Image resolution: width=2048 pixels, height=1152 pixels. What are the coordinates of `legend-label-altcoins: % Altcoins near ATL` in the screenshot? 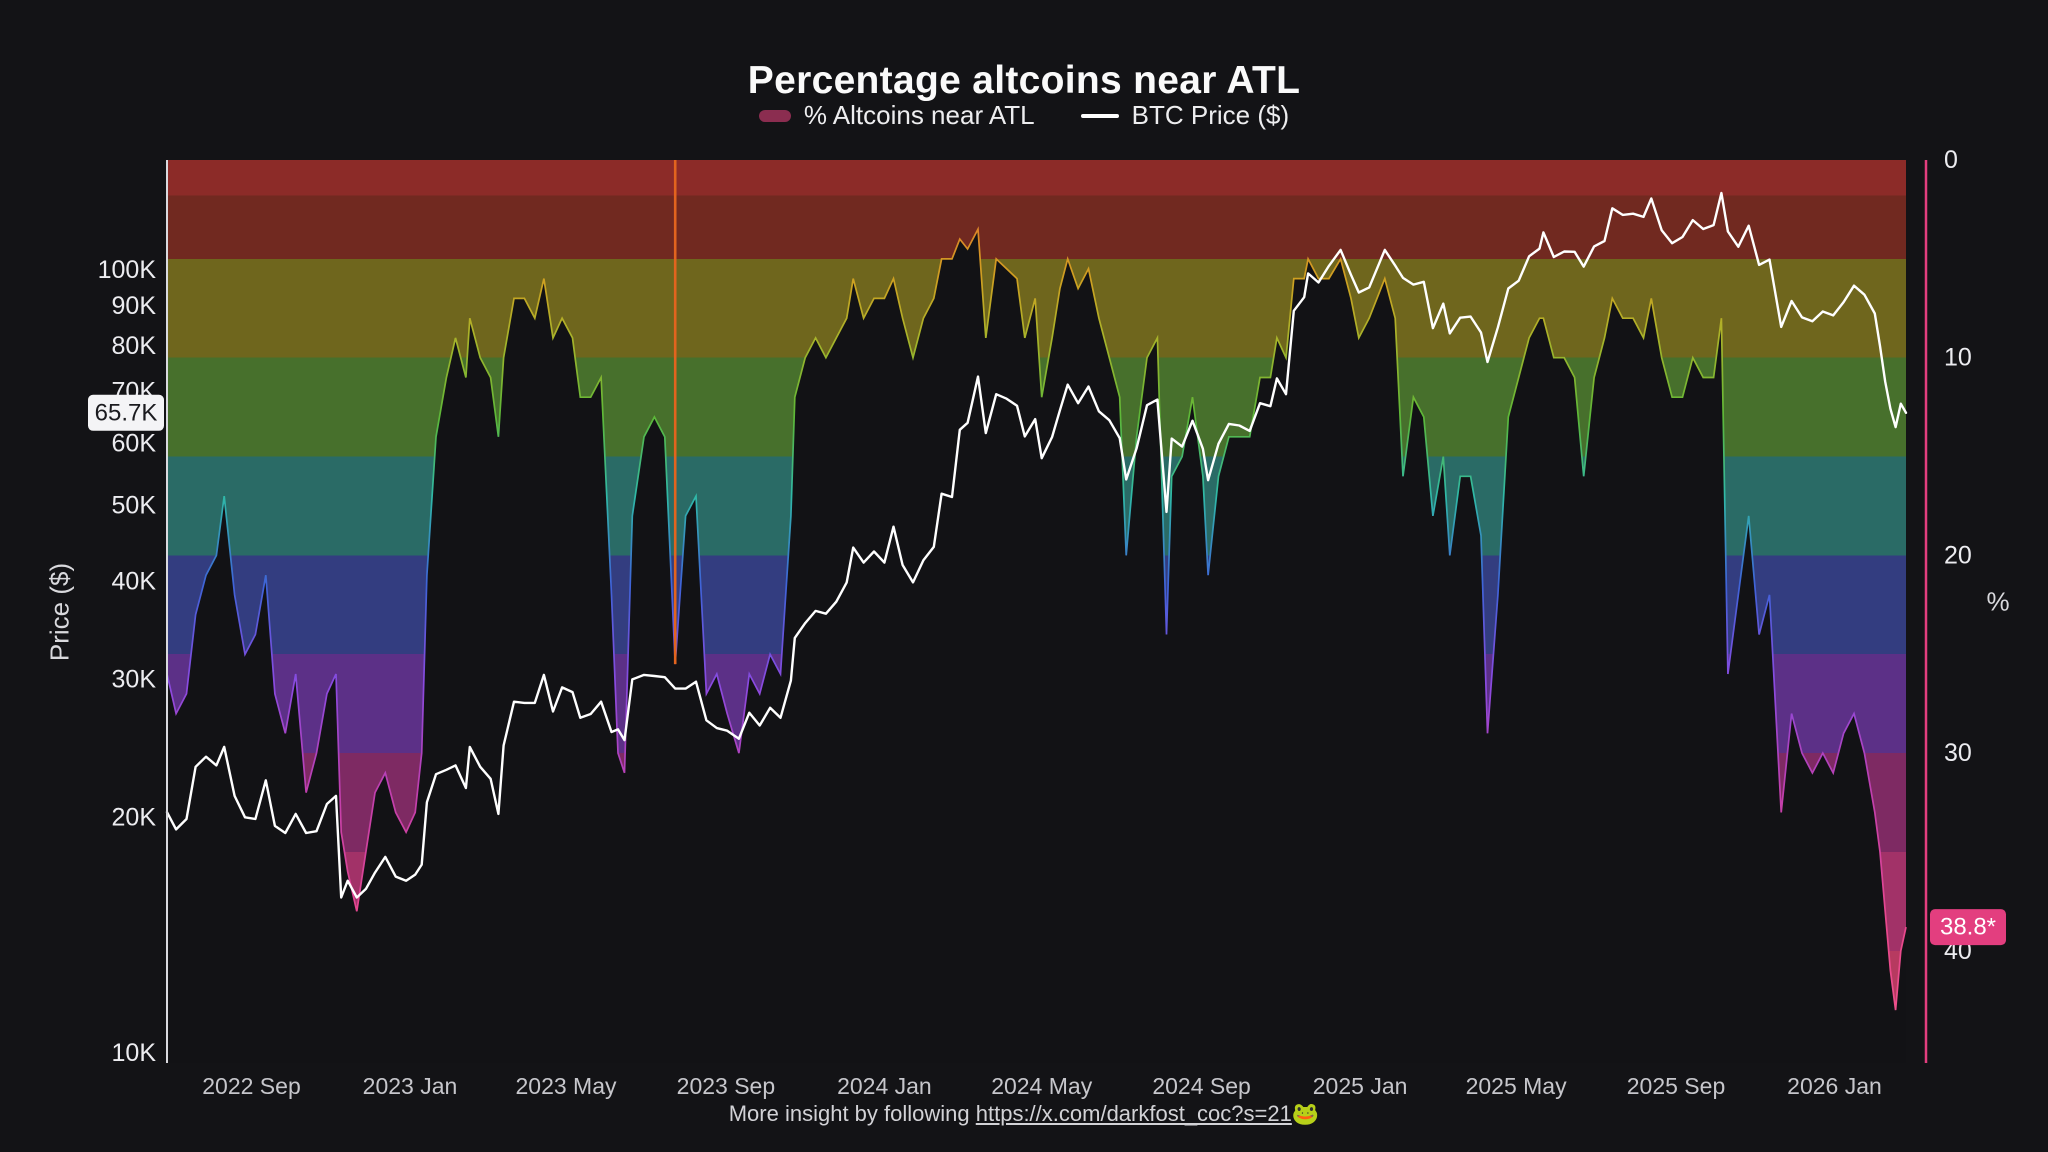 It's located at (919, 115).